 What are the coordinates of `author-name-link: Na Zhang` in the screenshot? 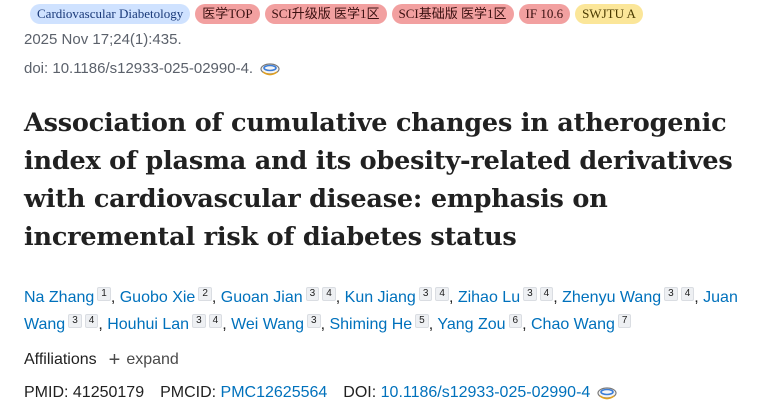 It's located at (59, 297).